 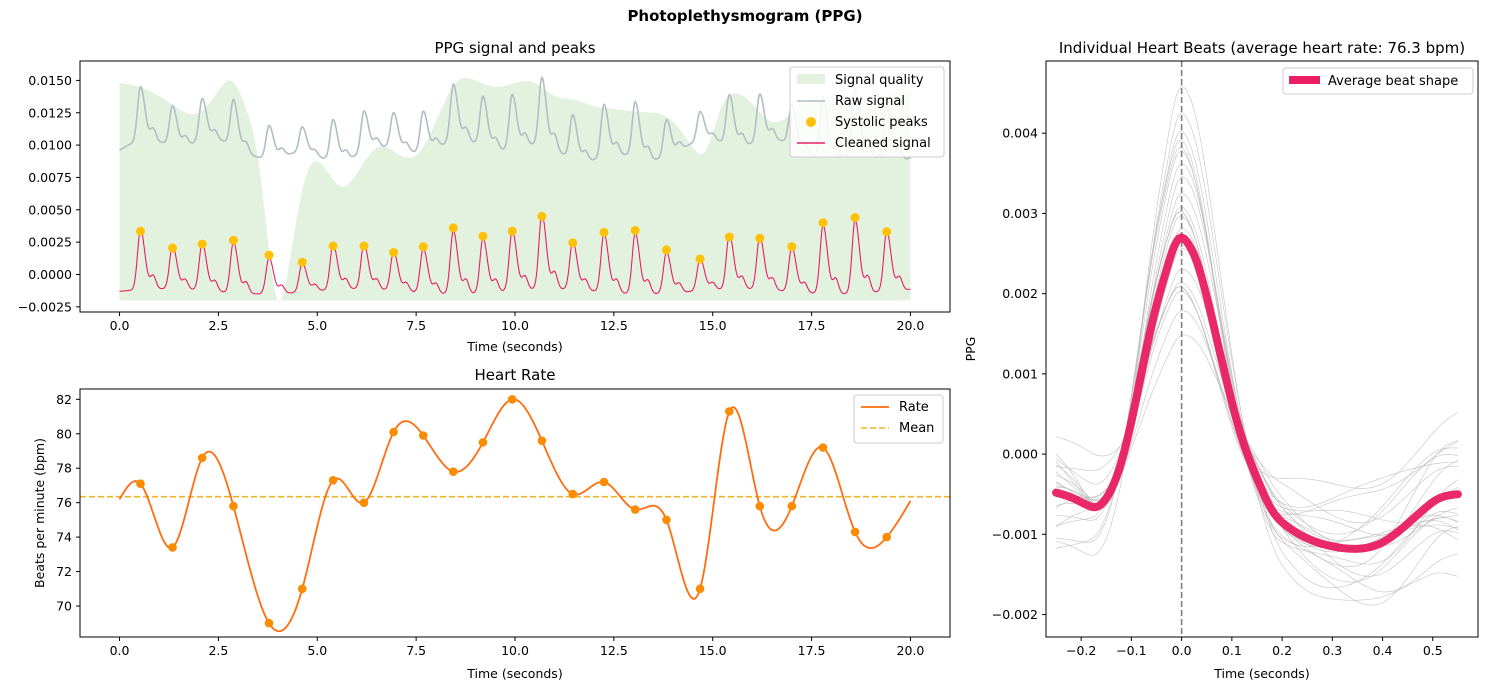 What do you see at coordinates (64, 571) in the screenshot?
I see `heart-rate-y-tick-label: 72` at bounding box center [64, 571].